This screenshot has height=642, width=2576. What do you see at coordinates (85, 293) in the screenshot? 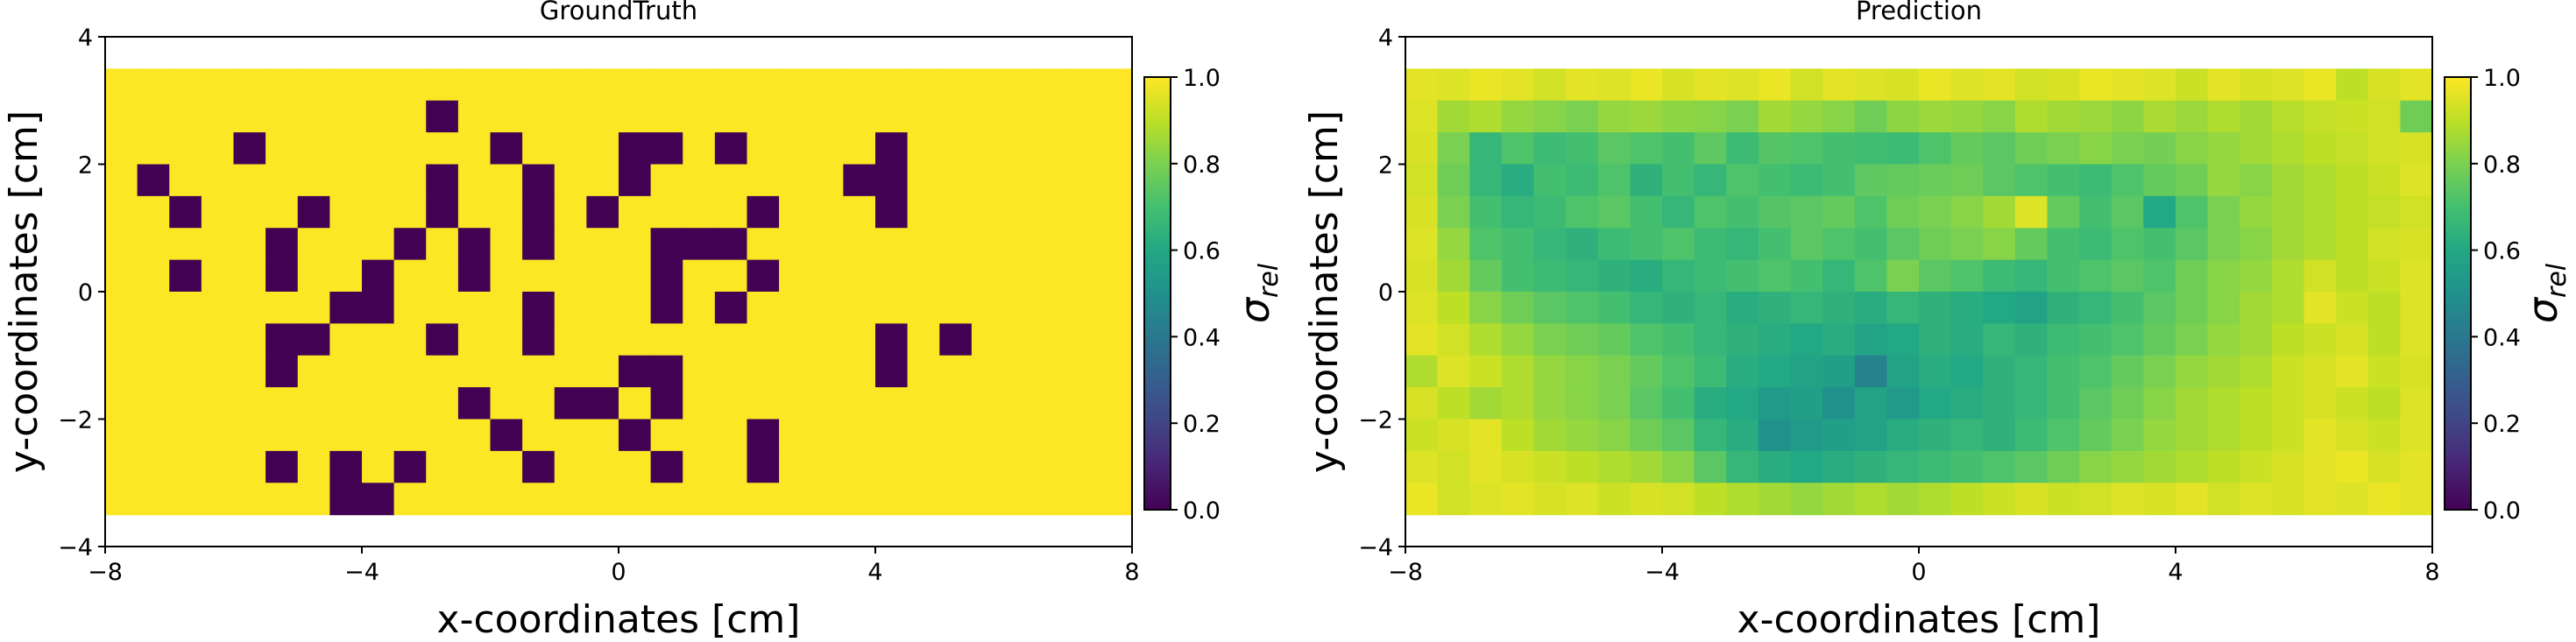
I see `y-tick-label: 0` at bounding box center [85, 293].